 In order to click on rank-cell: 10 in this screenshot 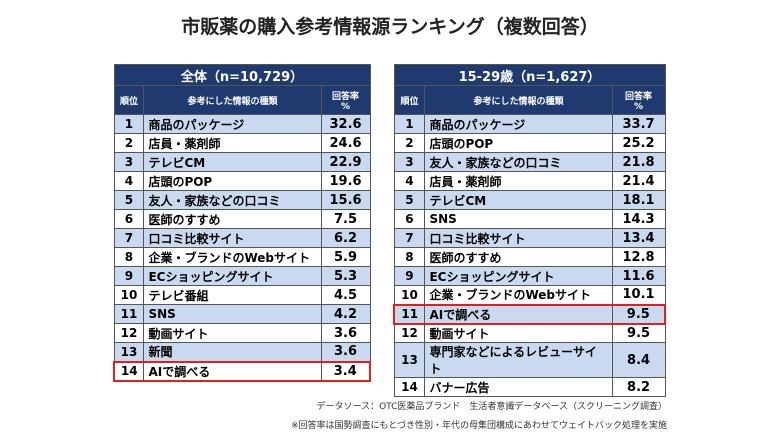, I will do `click(409, 295)`.